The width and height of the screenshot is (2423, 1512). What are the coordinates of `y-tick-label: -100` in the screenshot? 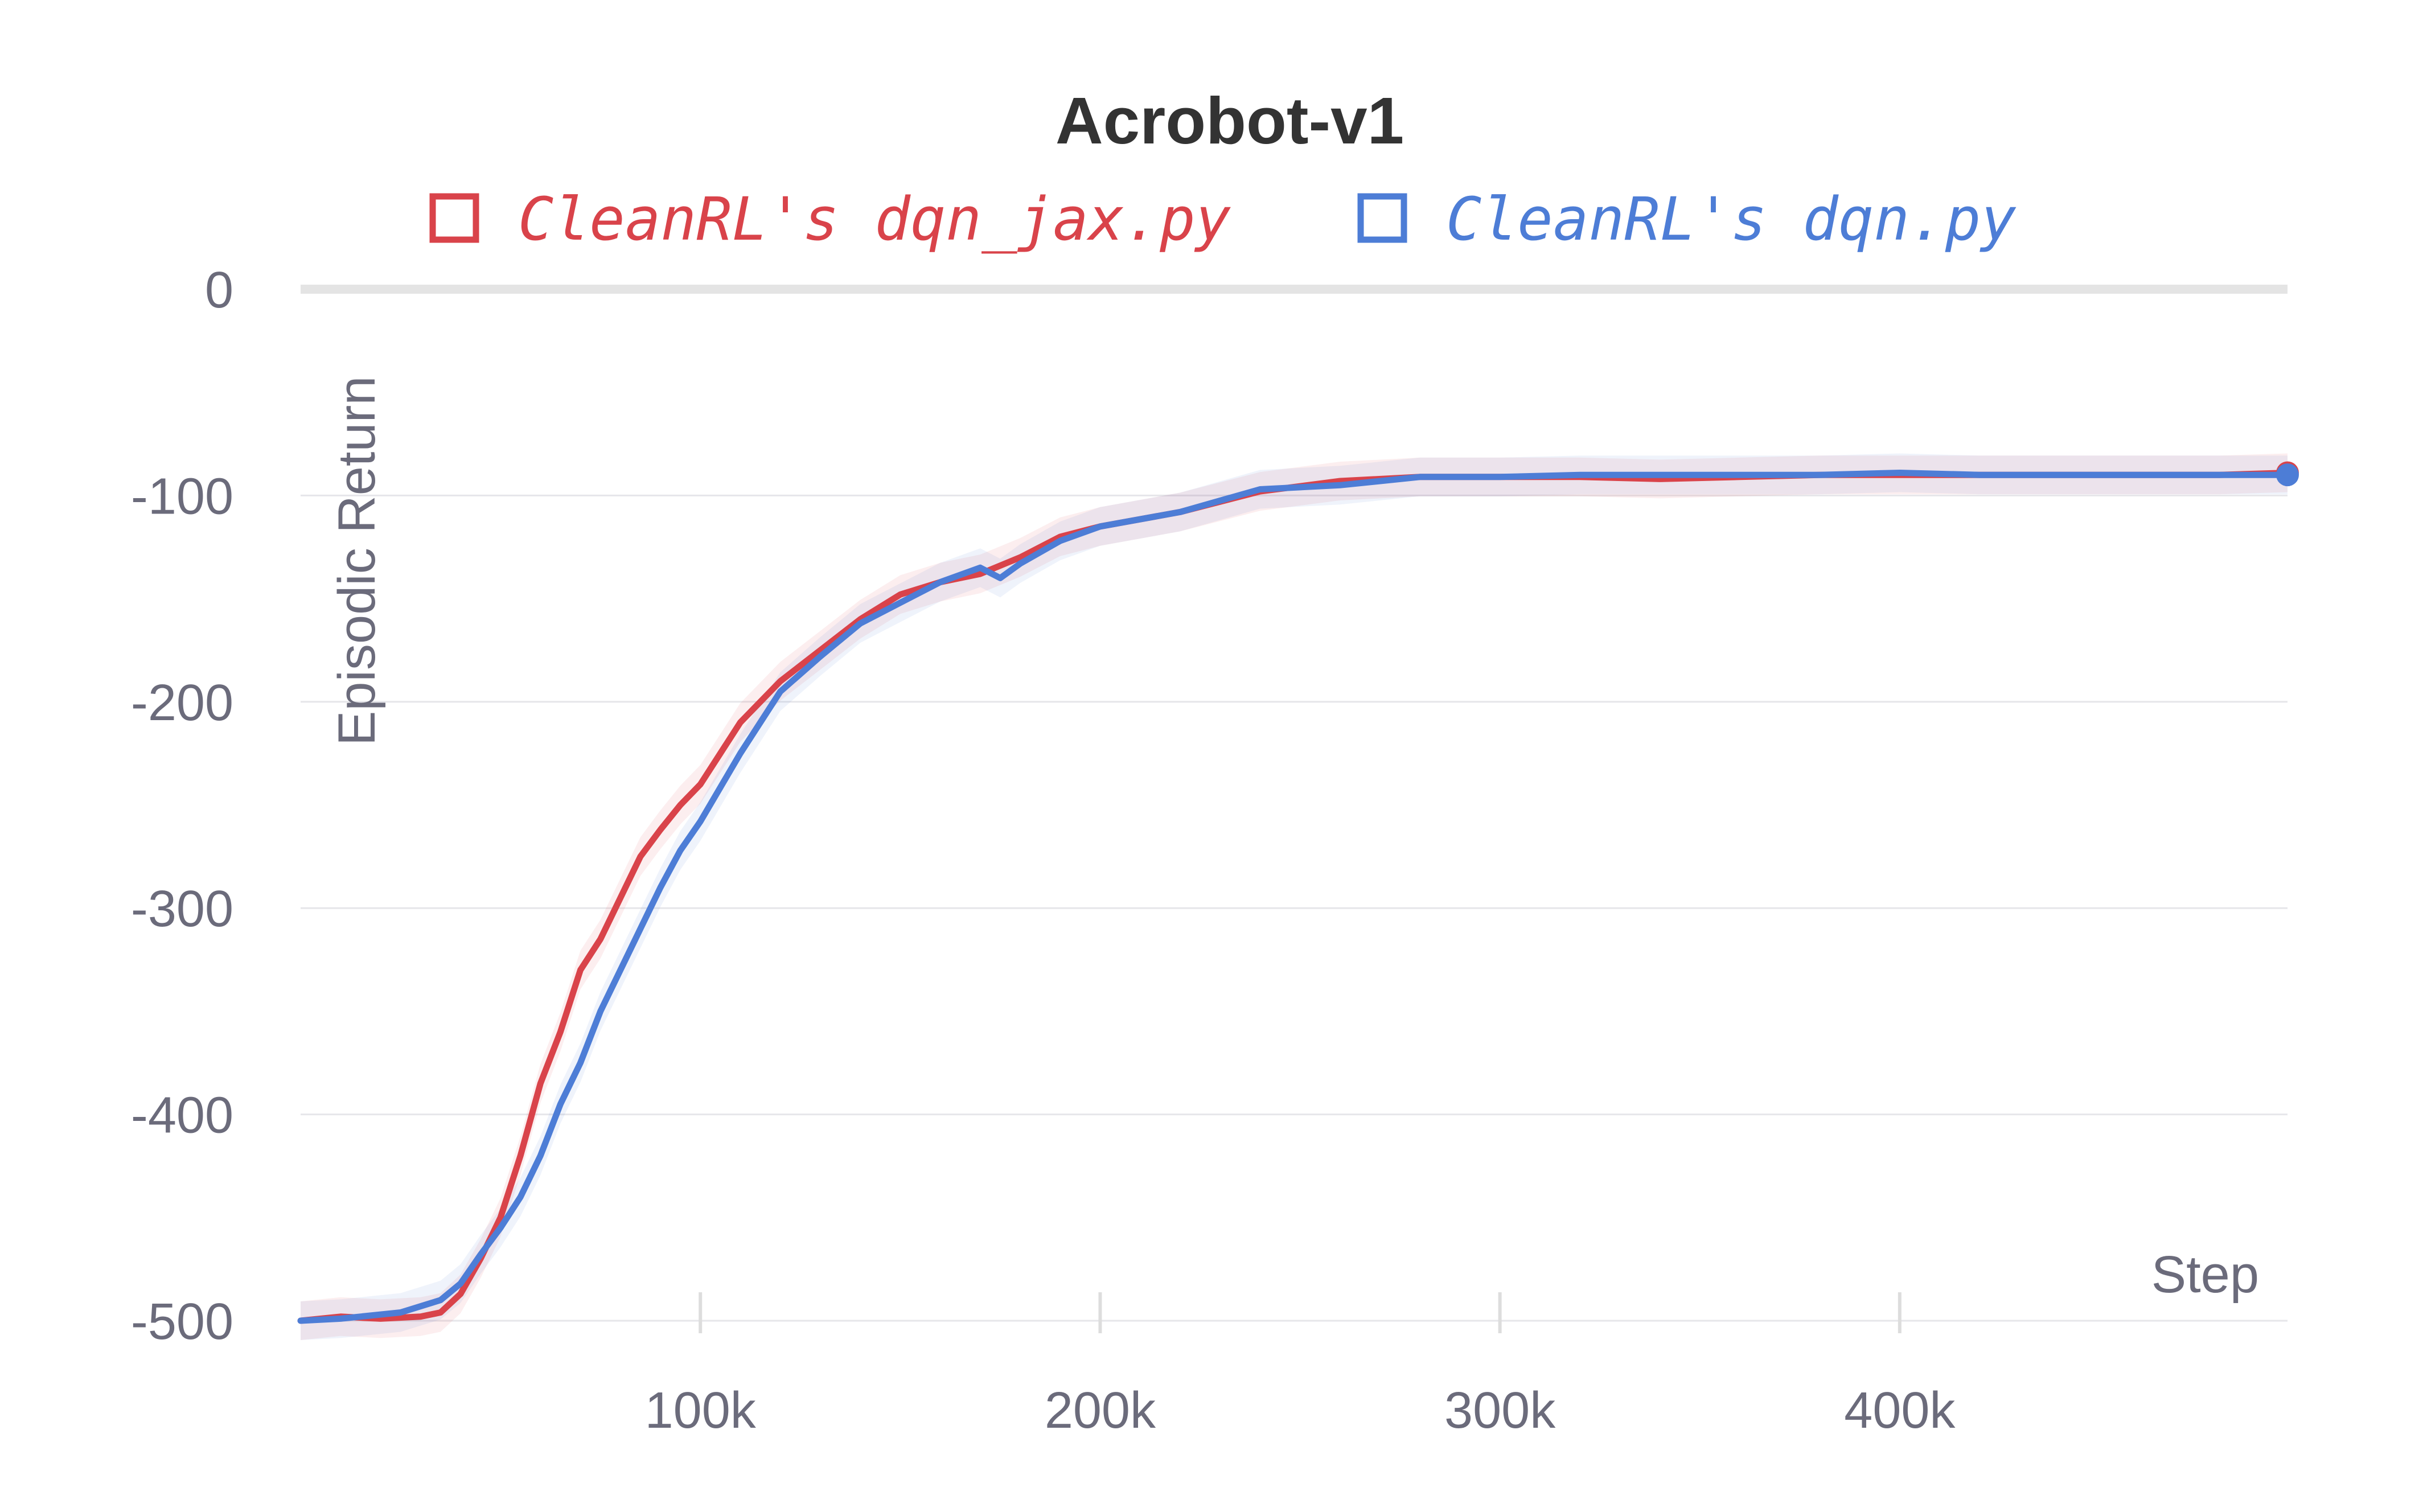 It's located at (182, 496).